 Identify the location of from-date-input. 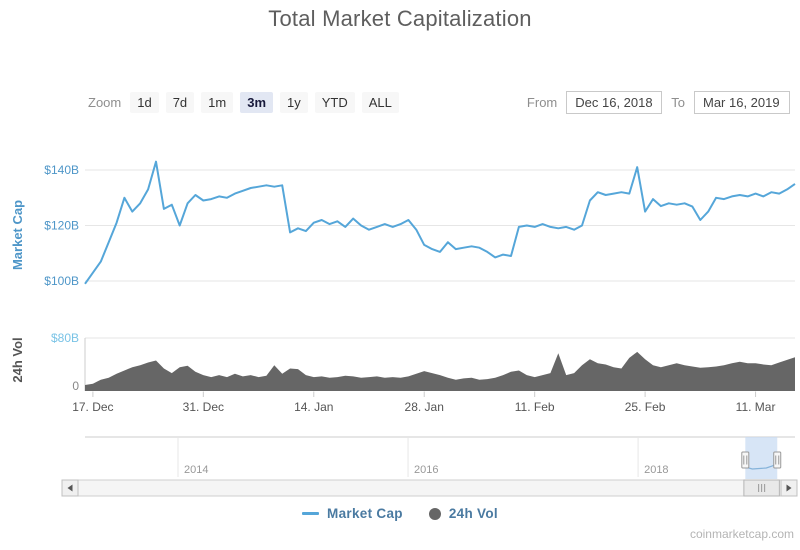
(614, 102).